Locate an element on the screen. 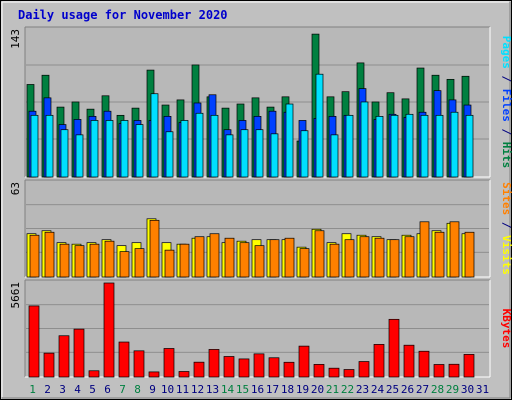 The height and width of the screenshot is (400, 512). y-max-label-middle: 63 is located at coordinates (15, 188).